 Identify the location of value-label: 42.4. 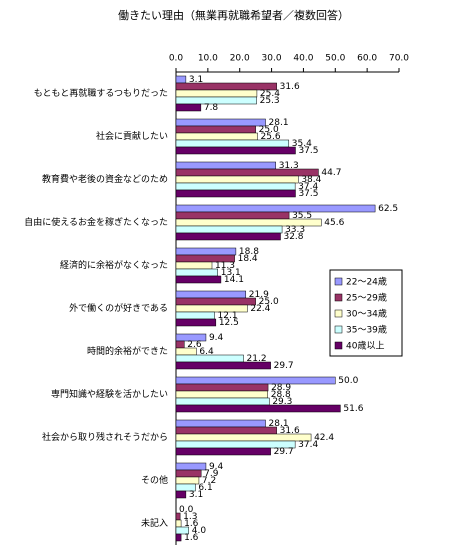
(324, 438).